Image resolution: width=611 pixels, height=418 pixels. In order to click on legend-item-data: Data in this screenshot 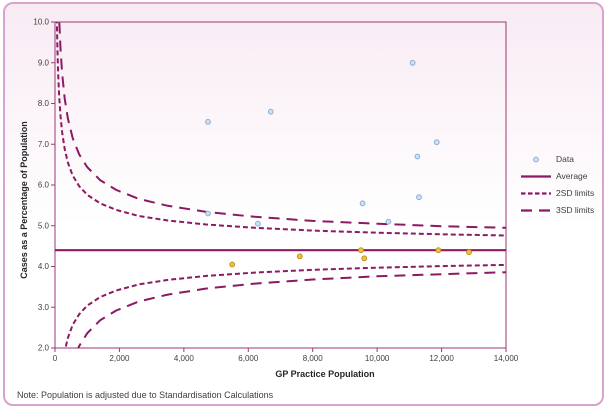, I will do `click(557, 159)`.